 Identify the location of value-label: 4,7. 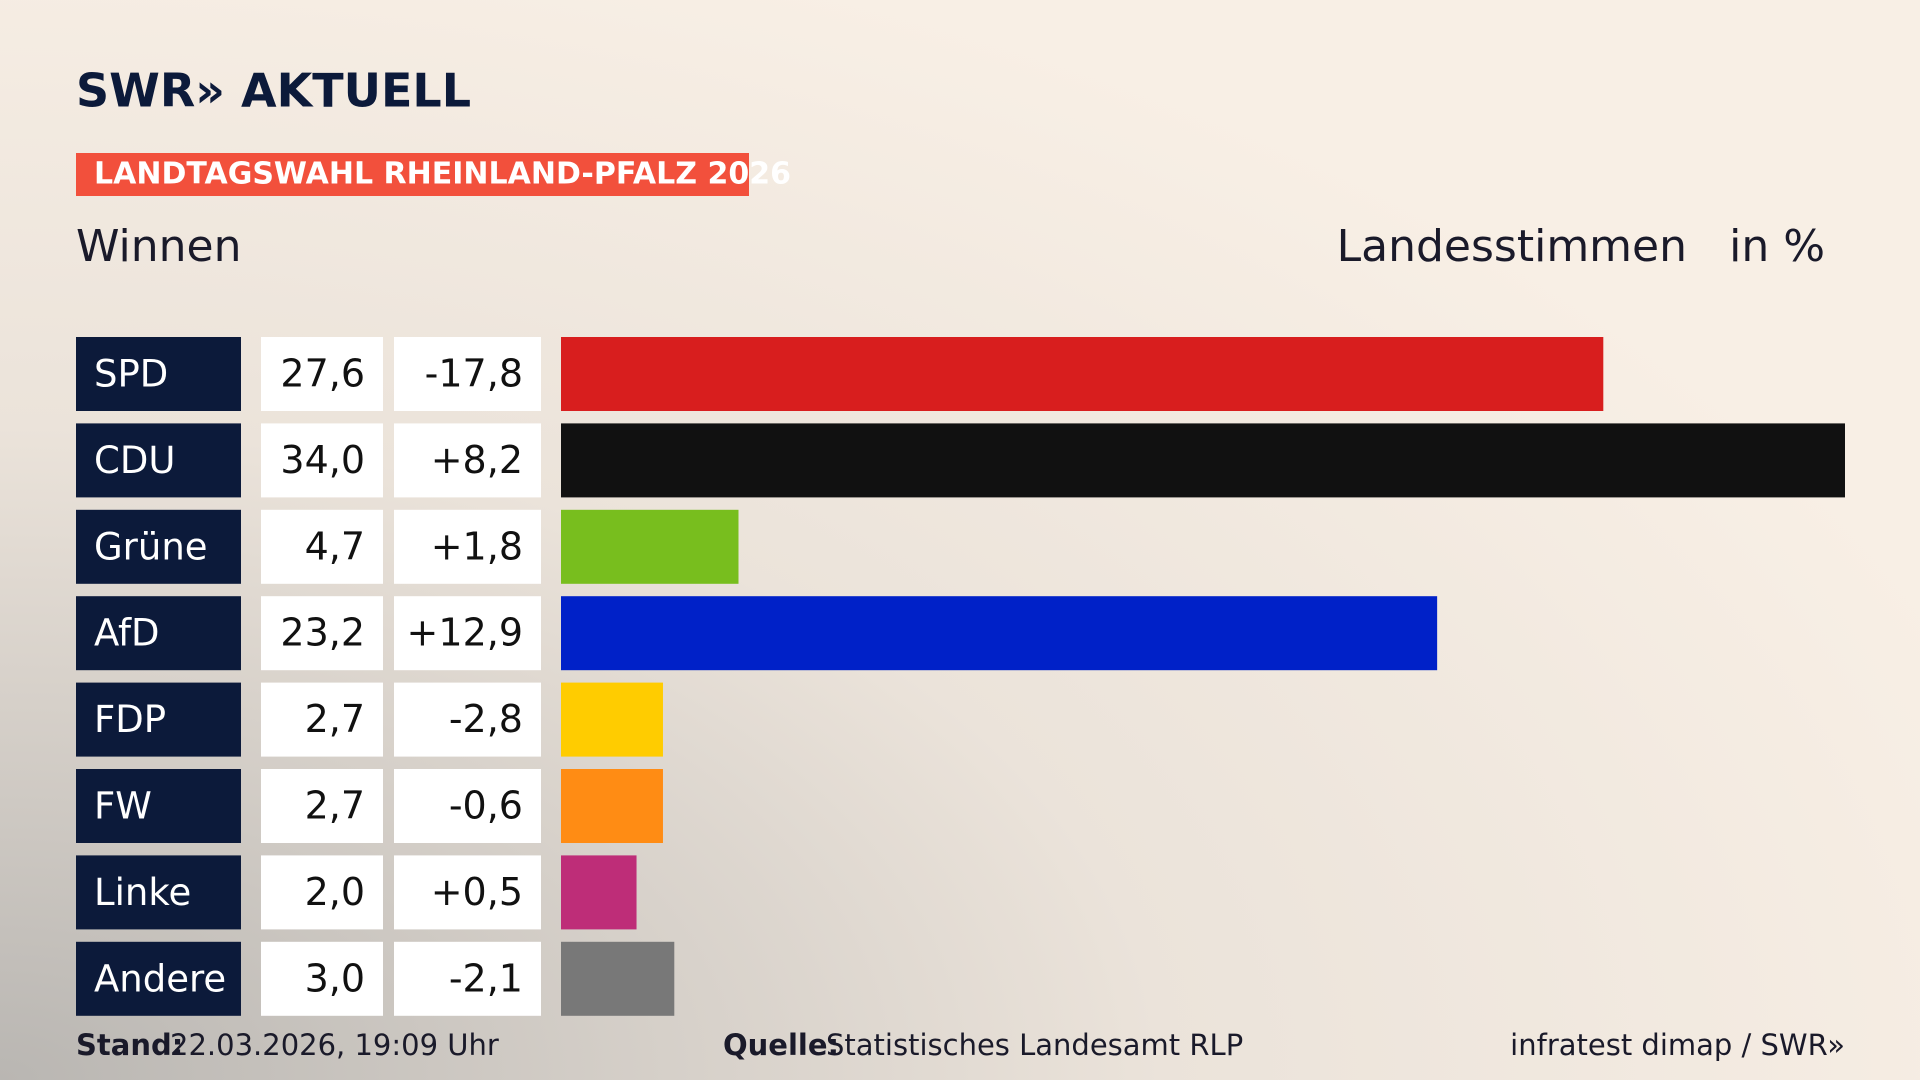
(335, 546).